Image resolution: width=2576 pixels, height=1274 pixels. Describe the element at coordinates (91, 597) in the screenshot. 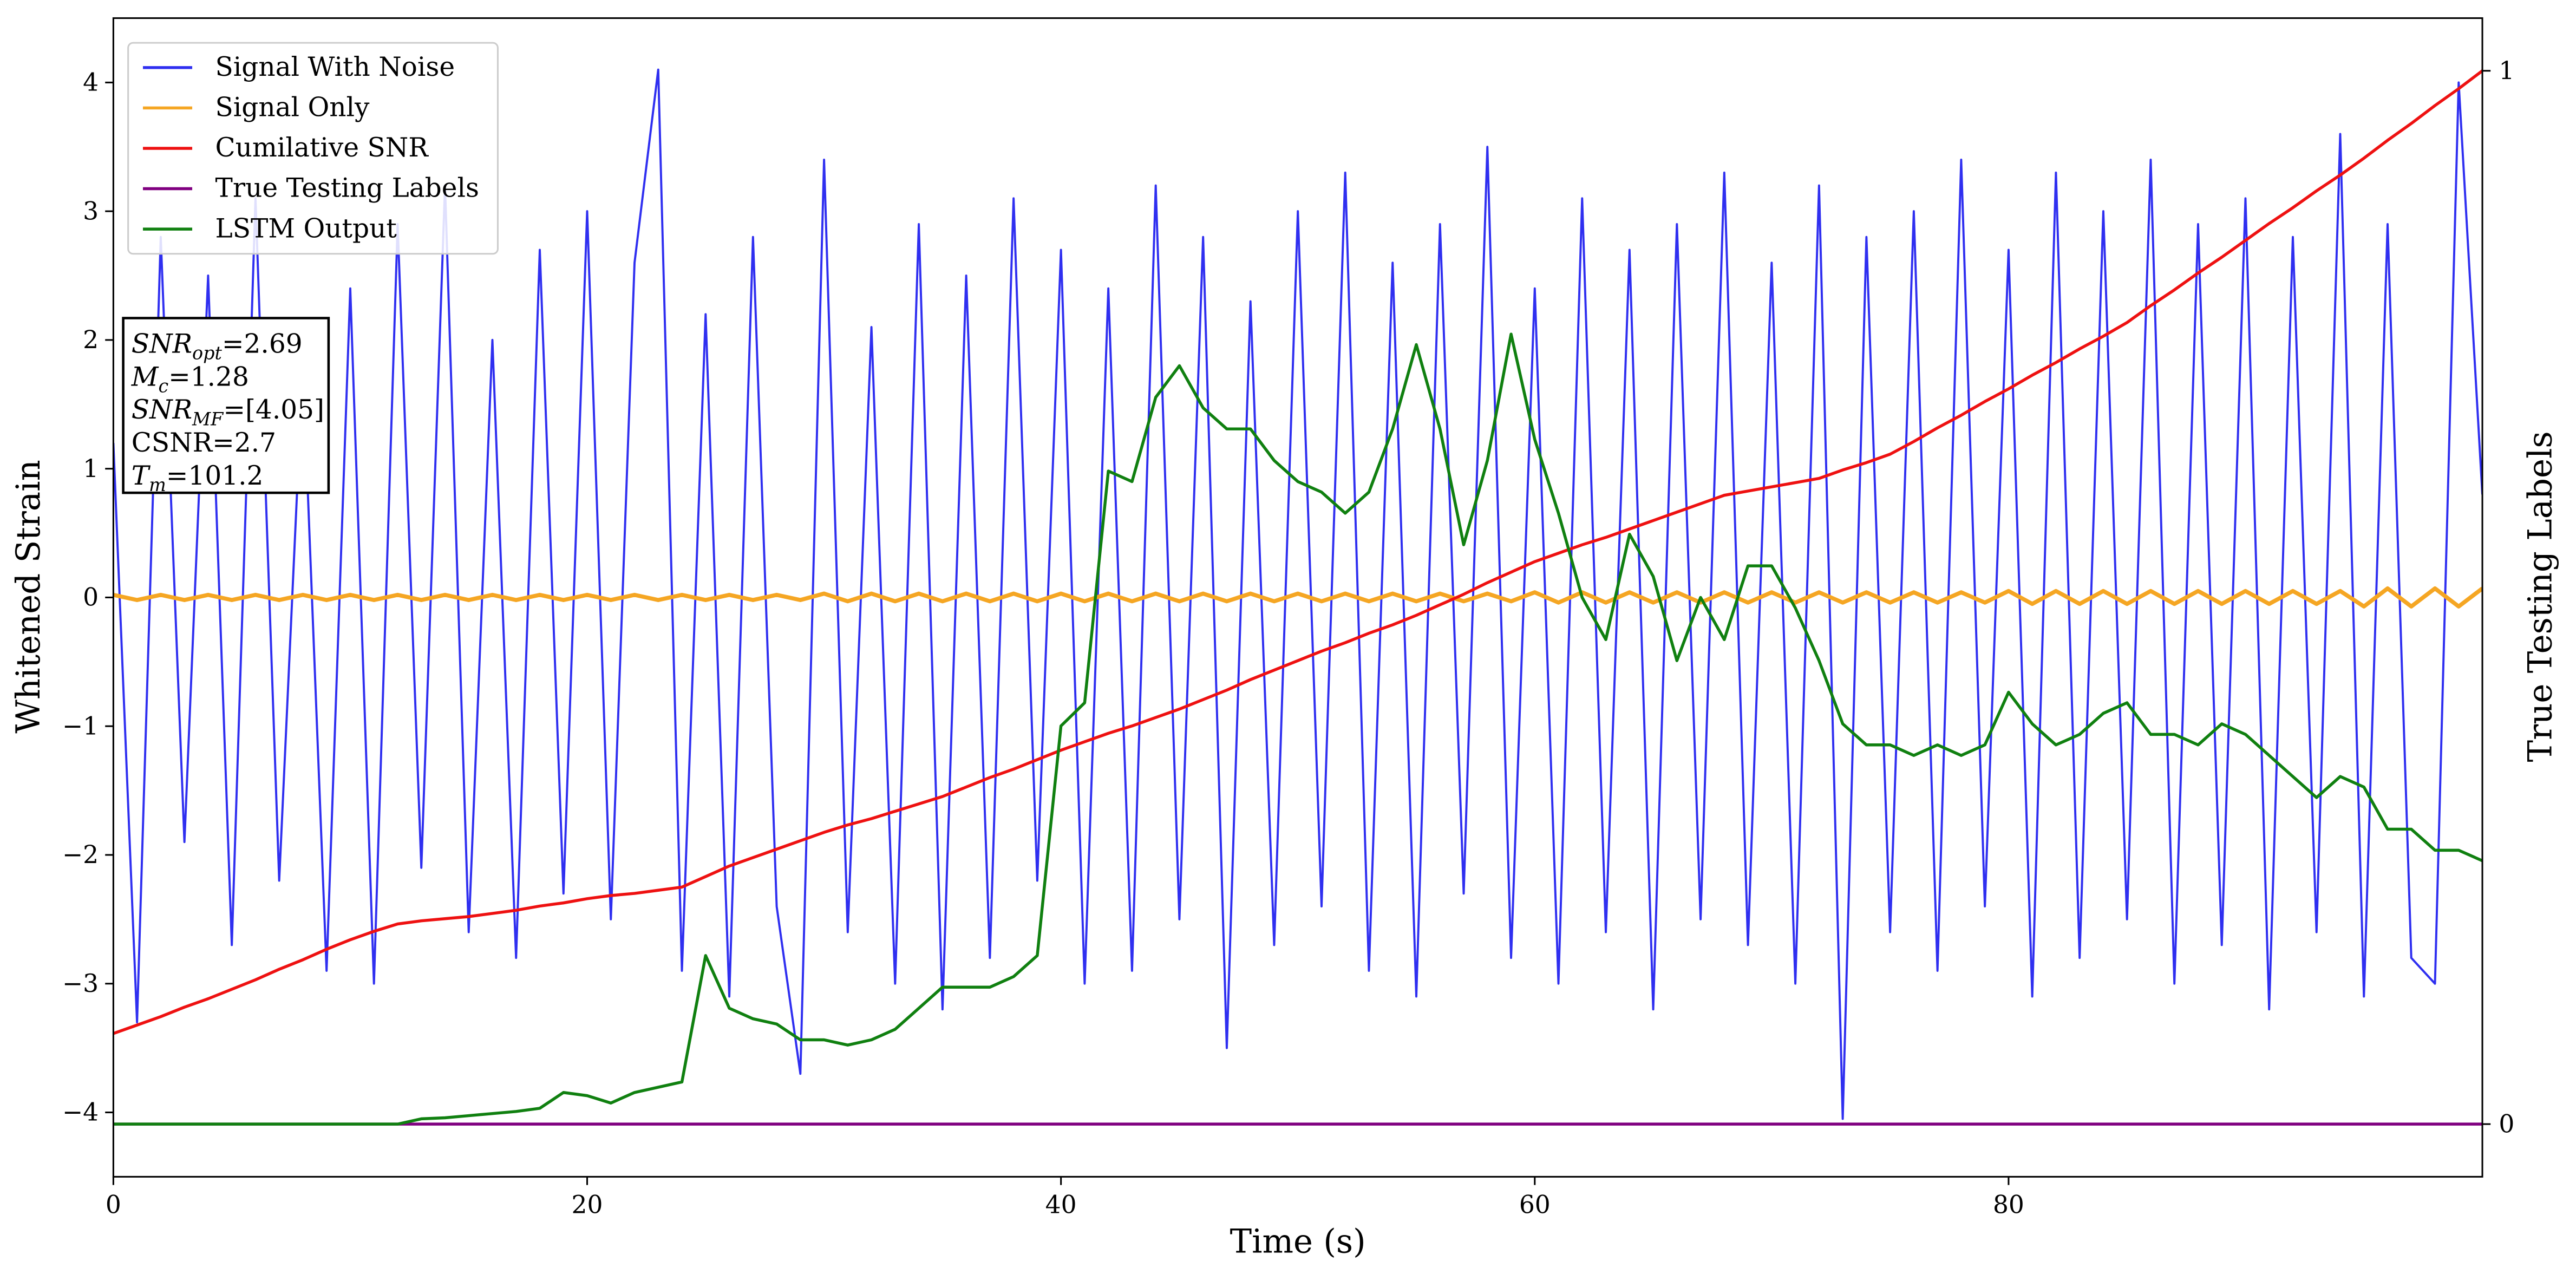

I see `y-tick-label: 0` at that location.